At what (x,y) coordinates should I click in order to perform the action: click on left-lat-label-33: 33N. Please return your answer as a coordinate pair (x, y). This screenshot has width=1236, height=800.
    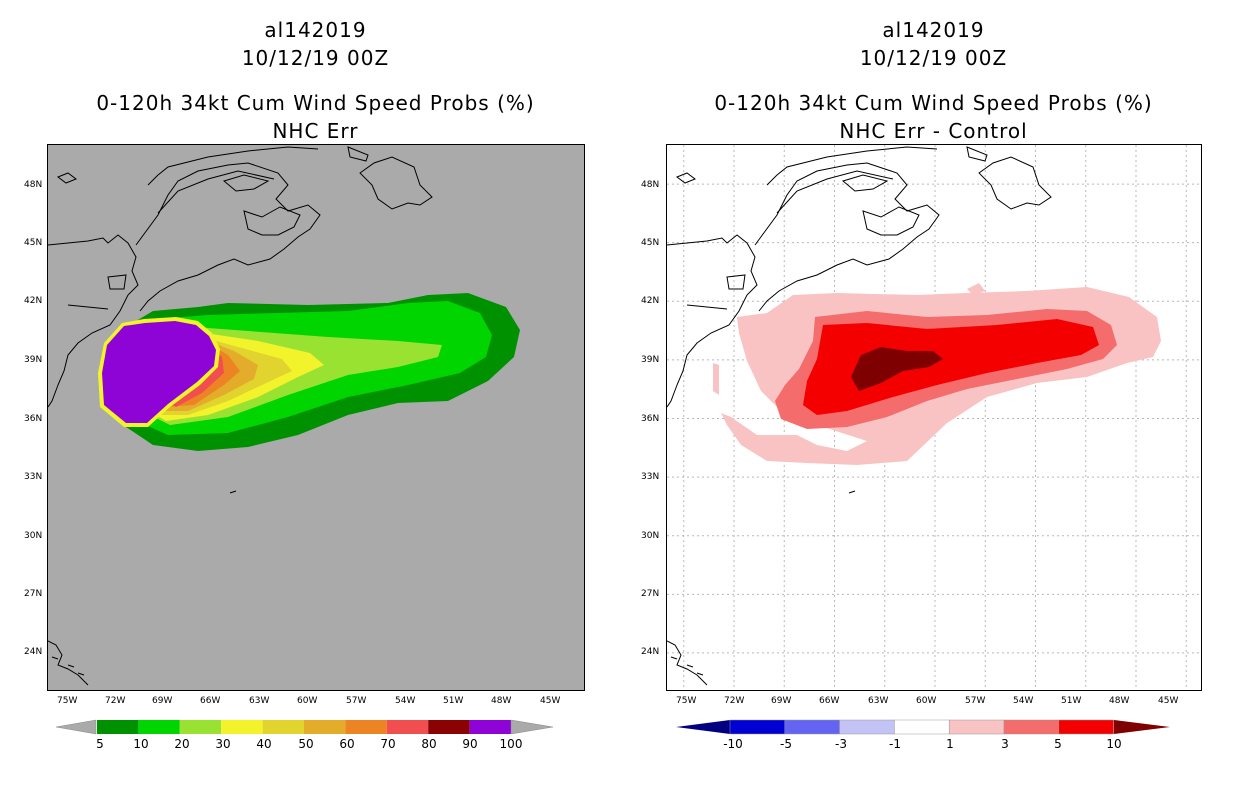
    Looking at the image, I should click on (33, 477).